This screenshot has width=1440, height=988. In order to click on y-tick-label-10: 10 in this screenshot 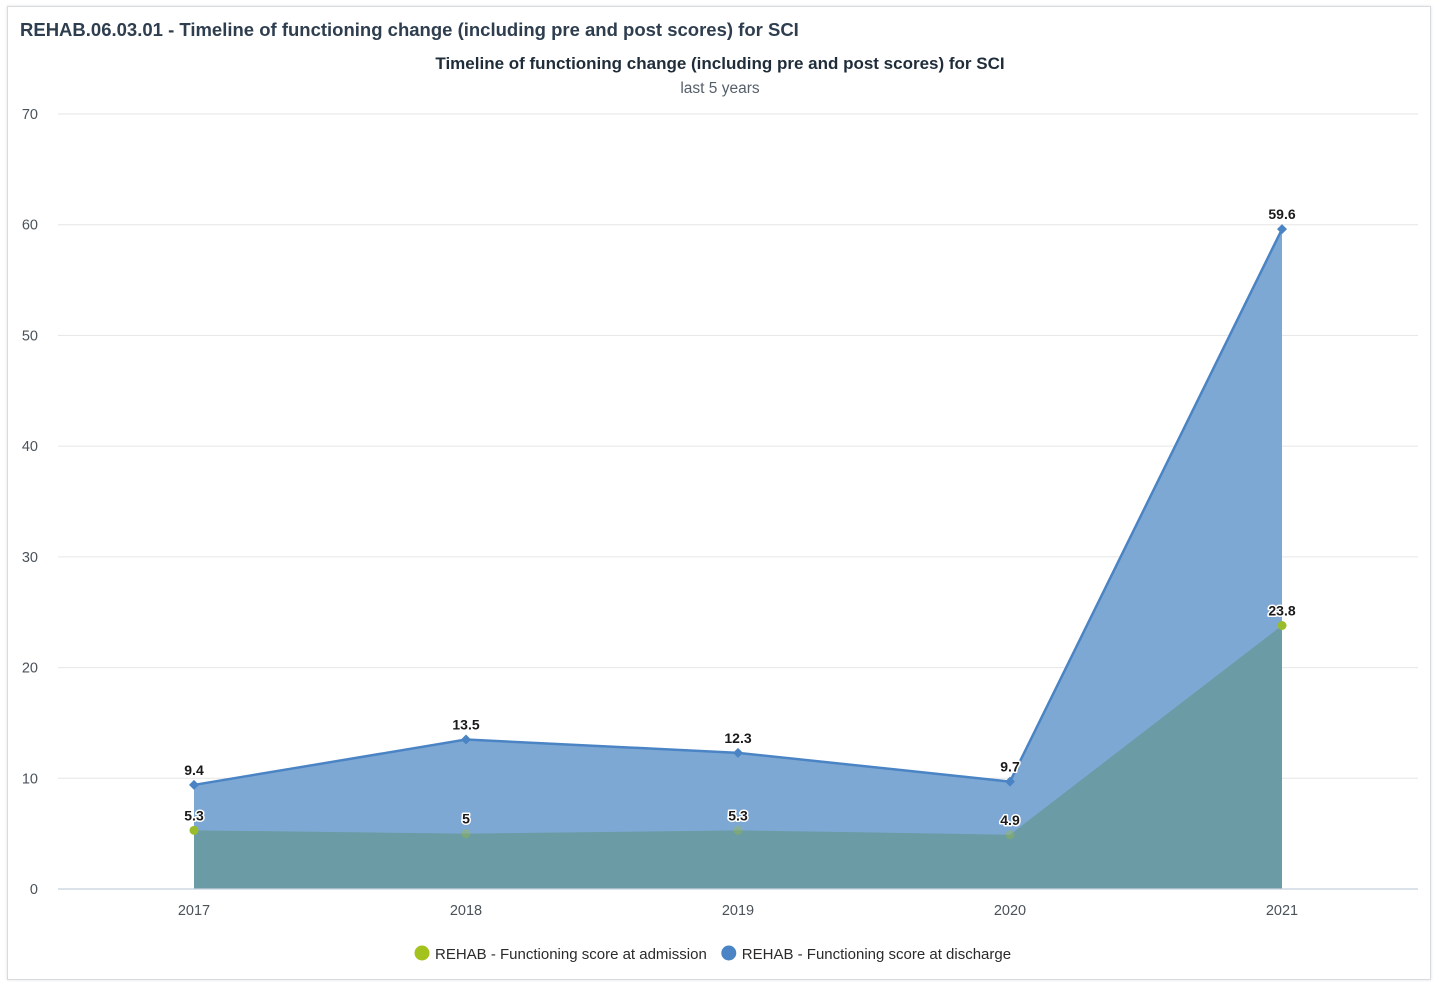, I will do `click(30, 779)`.